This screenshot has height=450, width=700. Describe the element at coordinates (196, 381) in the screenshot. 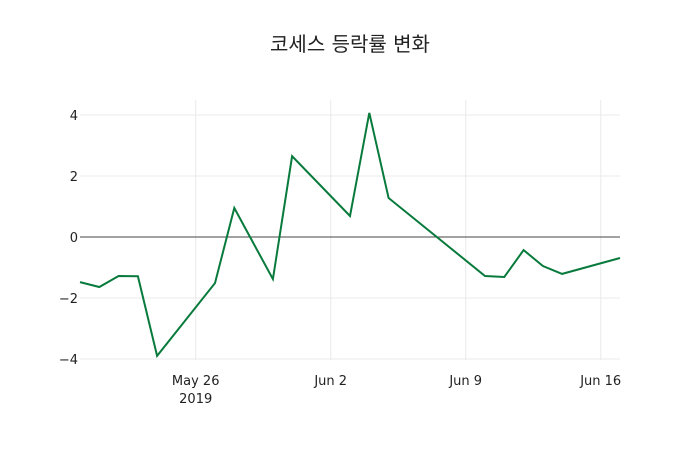

I see `x-tick-label: May 26` at that location.